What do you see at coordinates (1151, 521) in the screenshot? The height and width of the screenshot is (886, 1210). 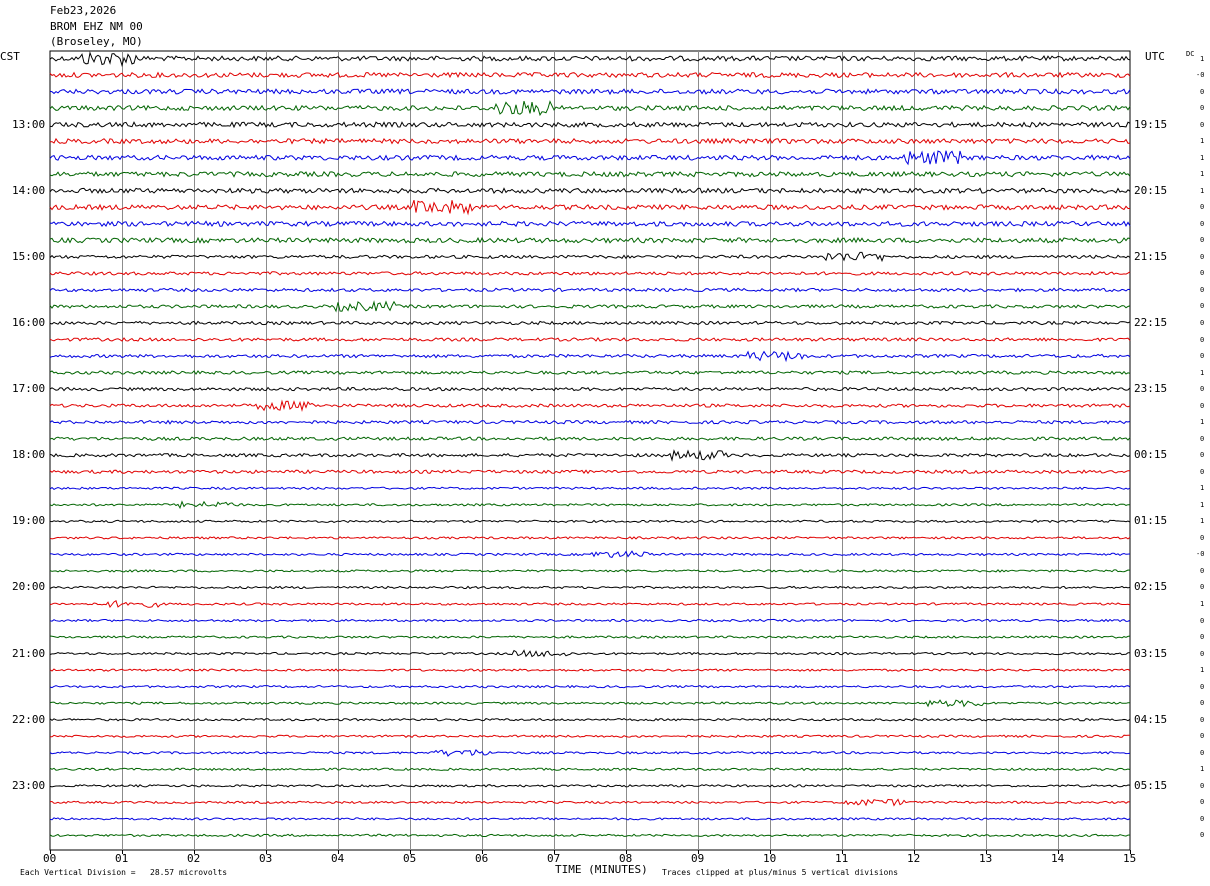 I see `right-hour-label: 01:15` at bounding box center [1151, 521].